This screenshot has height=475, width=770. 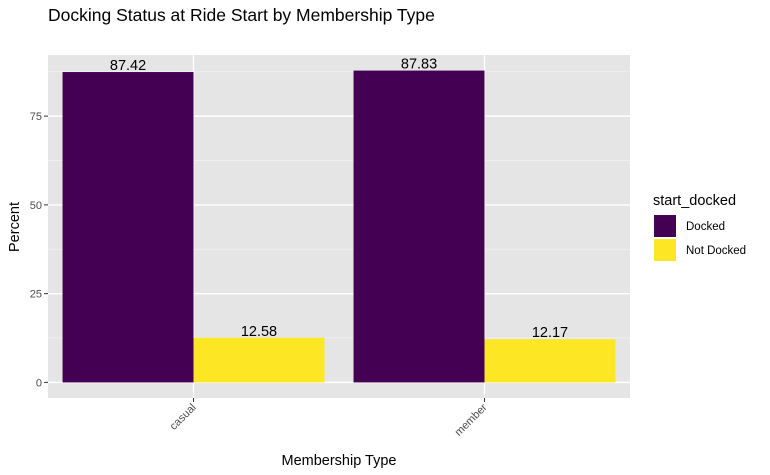 I want to click on y-tick-label: 75, so click(x=36, y=117).